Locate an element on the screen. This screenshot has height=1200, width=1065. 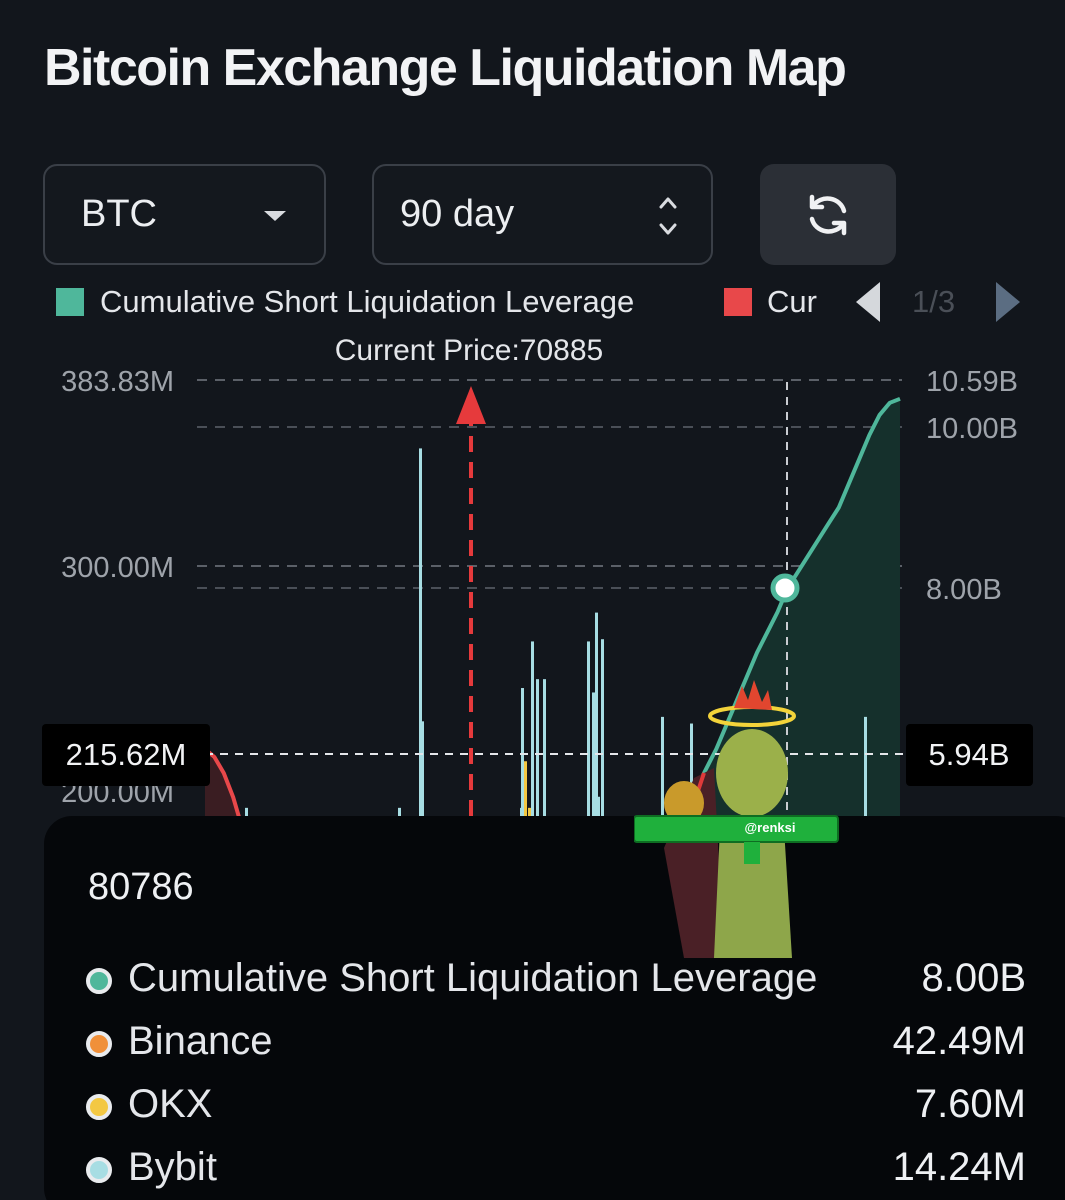
legend-prev-icon is located at coordinates (869, 302).